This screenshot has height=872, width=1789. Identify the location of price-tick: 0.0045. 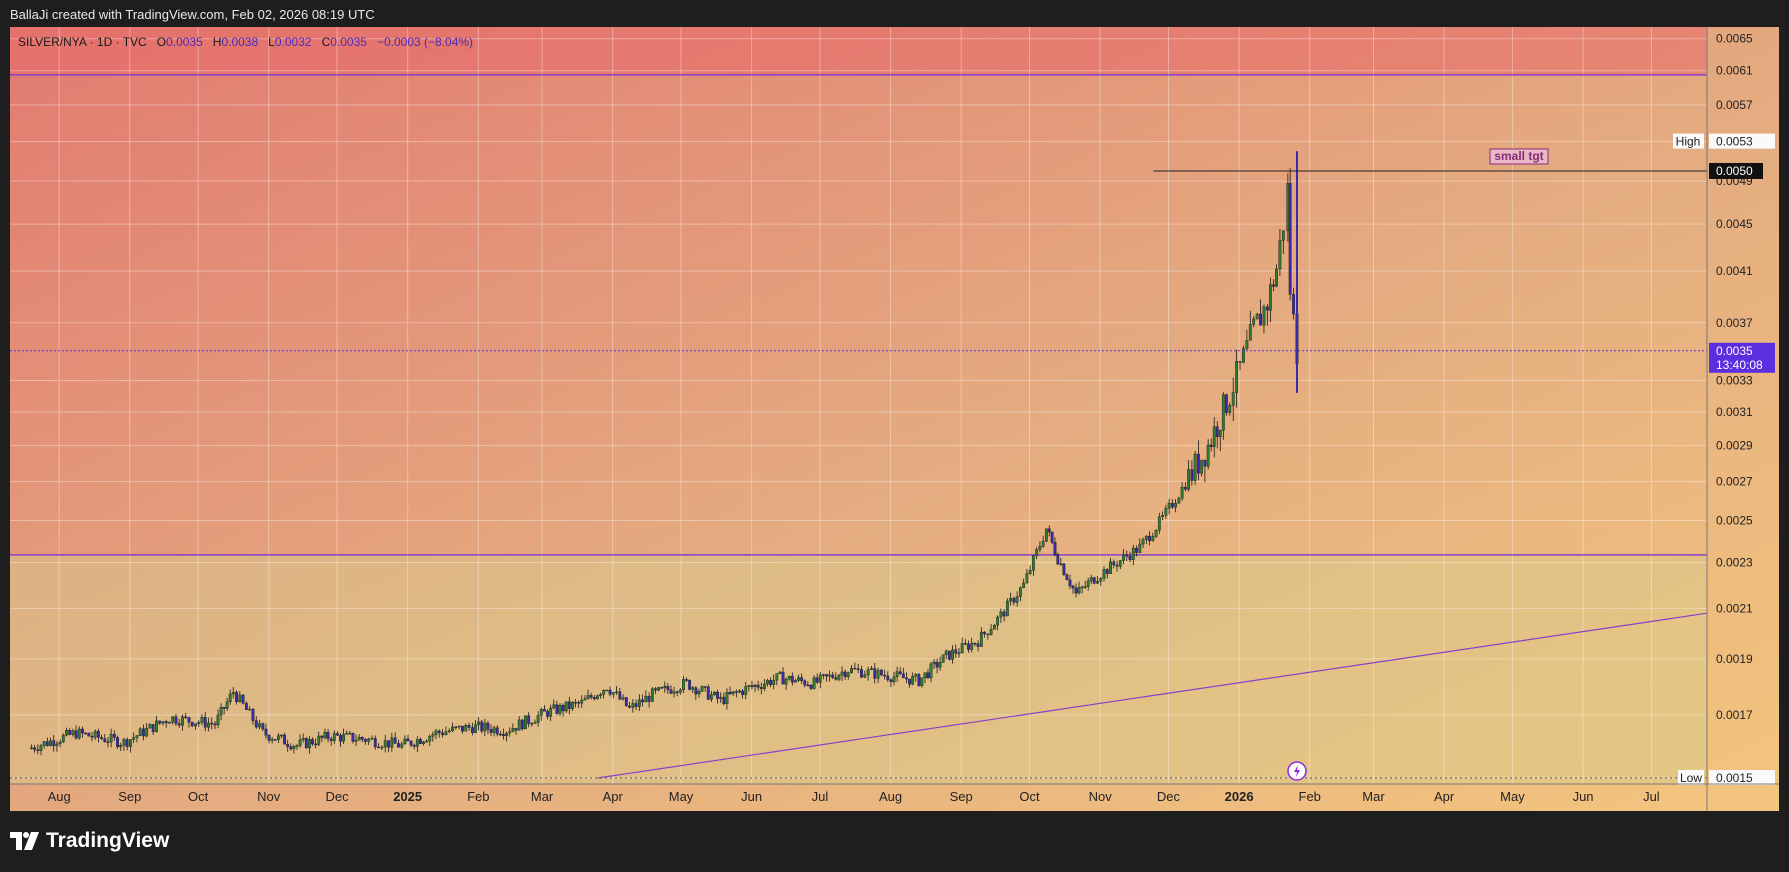
(1734, 224).